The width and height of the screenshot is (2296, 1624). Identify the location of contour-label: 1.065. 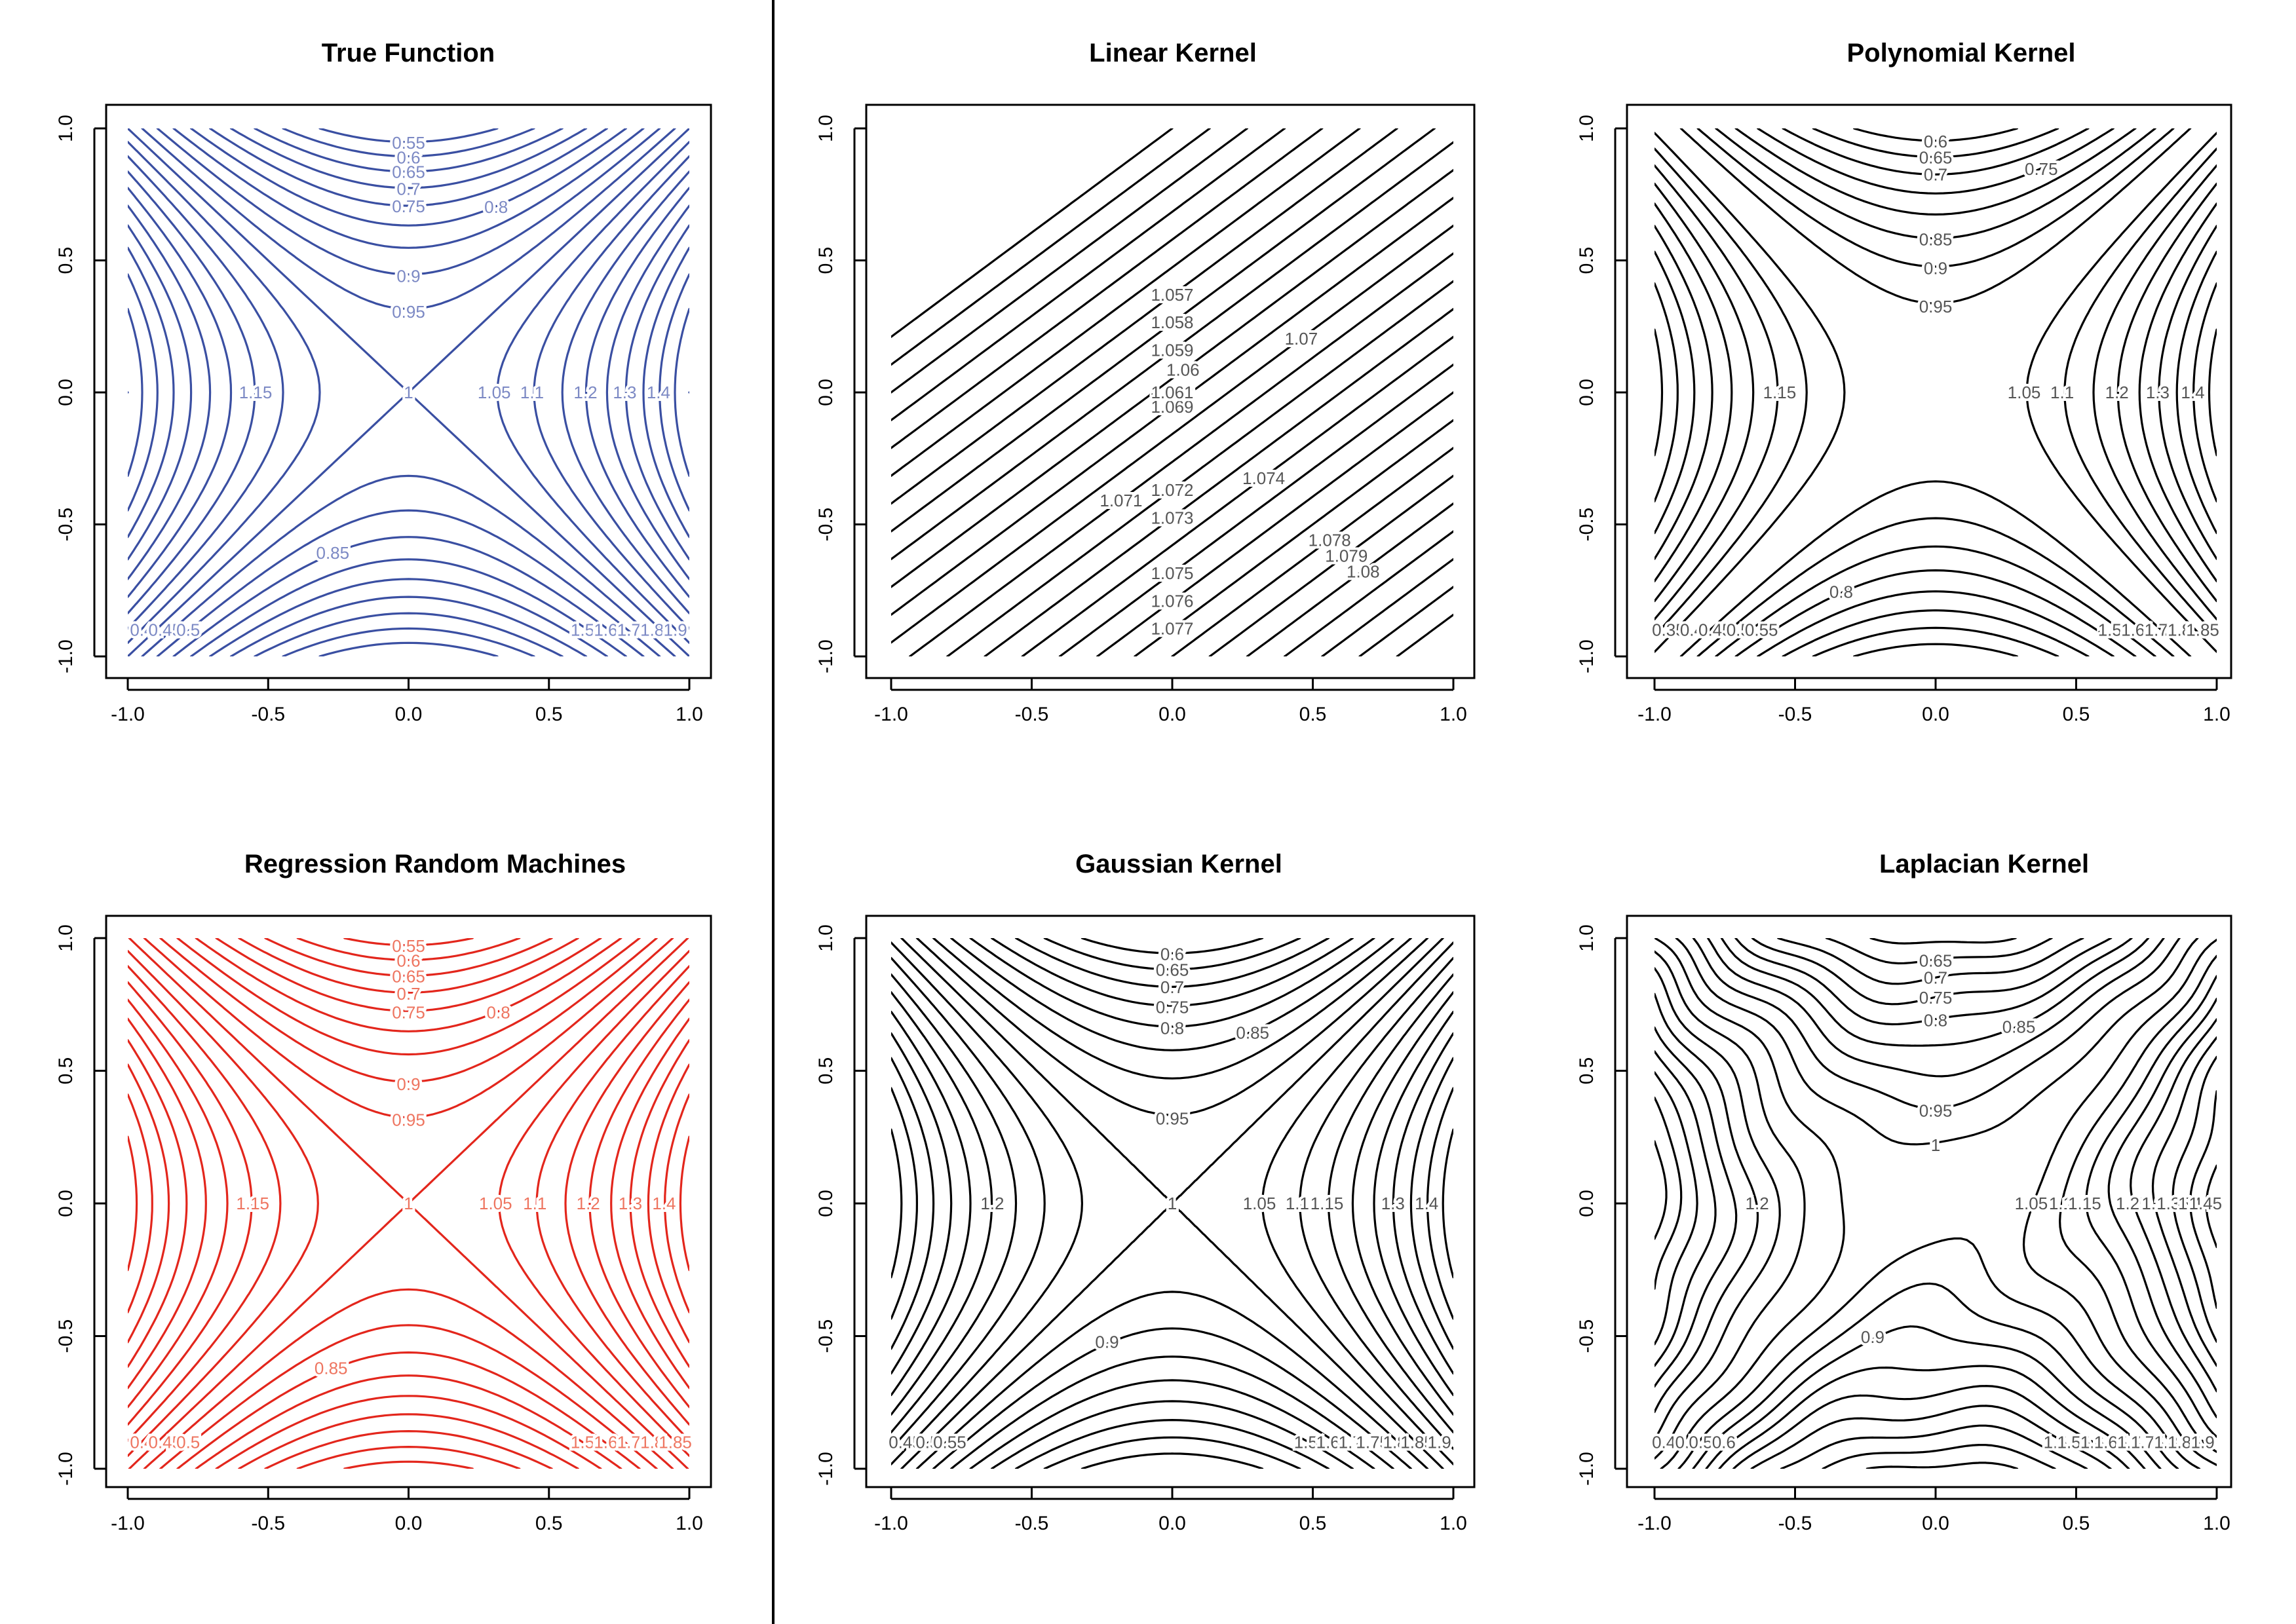
(1172, 392).